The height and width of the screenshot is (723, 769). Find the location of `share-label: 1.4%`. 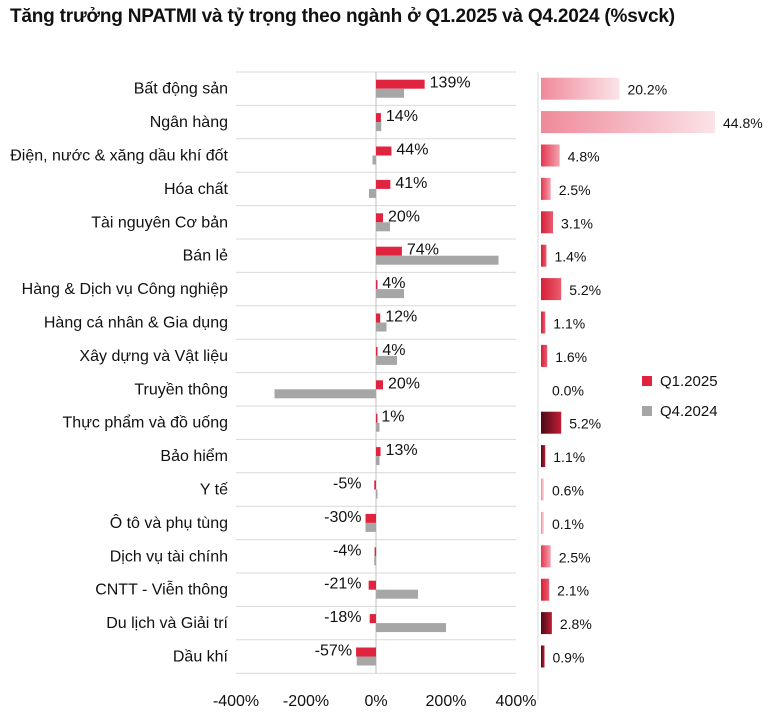

share-label: 1.4% is located at coordinates (570, 257).